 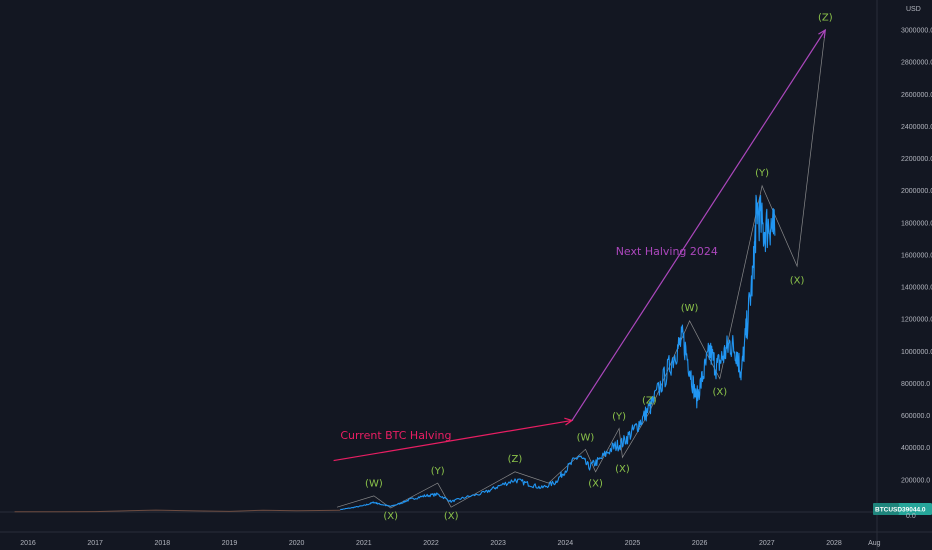 What do you see at coordinates (364, 543) in the screenshot?
I see `x-tick-label: 2021` at bounding box center [364, 543].